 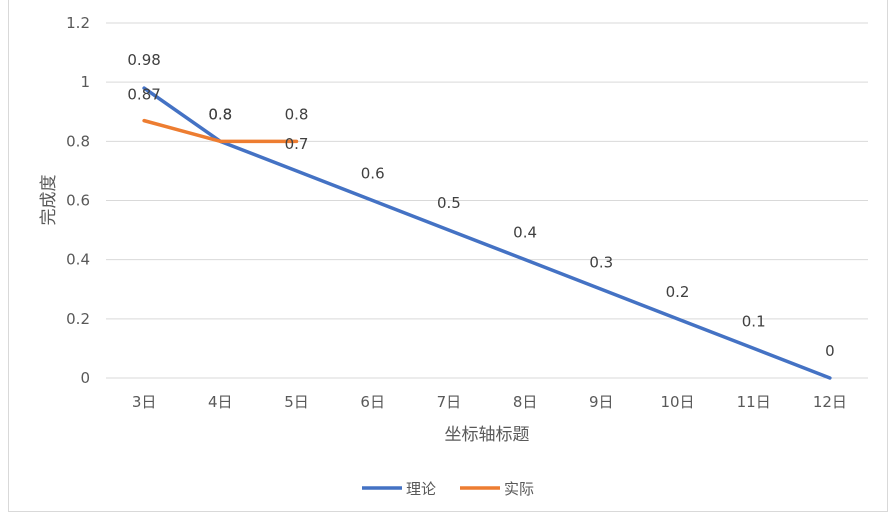 What do you see at coordinates (78, 319) in the screenshot?
I see `y-tick-label: 0.2` at bounding box center [78, 319].